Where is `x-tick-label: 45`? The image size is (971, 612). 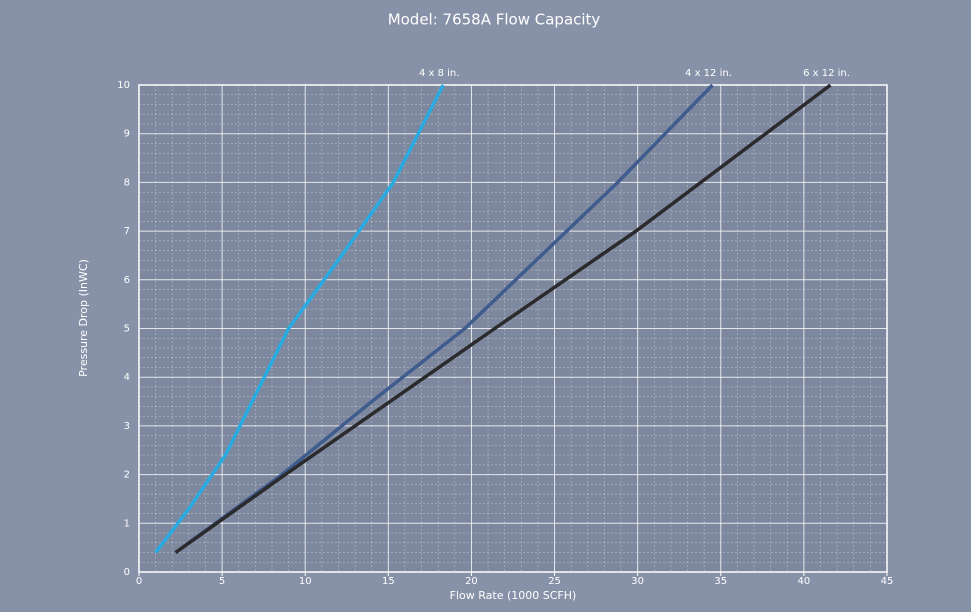
x-tick-label: 45 is located at coordinates (887, 581).